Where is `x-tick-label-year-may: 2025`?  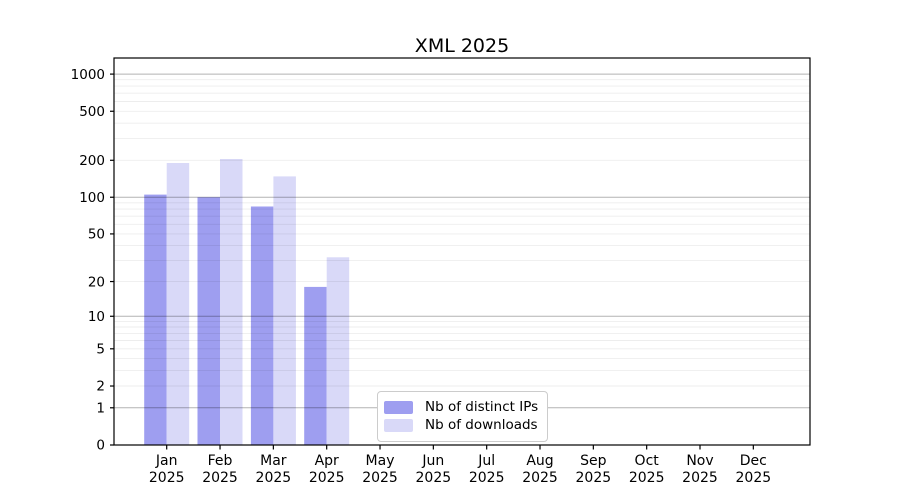
x-tick-label-year-may: 2025 is located at coordinates (380, 478).